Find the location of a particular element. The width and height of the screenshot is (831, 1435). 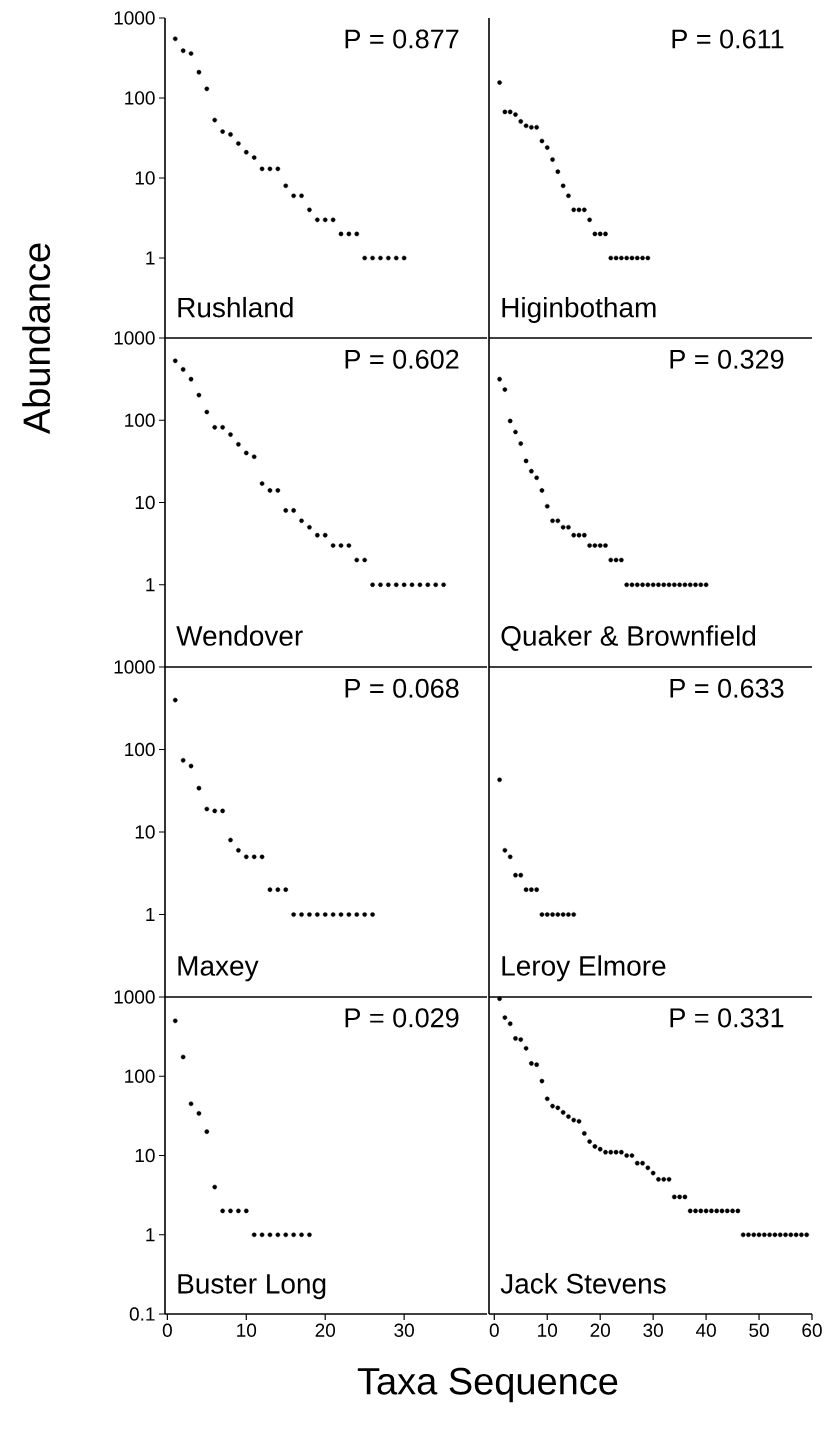

text: Maxey is located at coordinates (218, 969).